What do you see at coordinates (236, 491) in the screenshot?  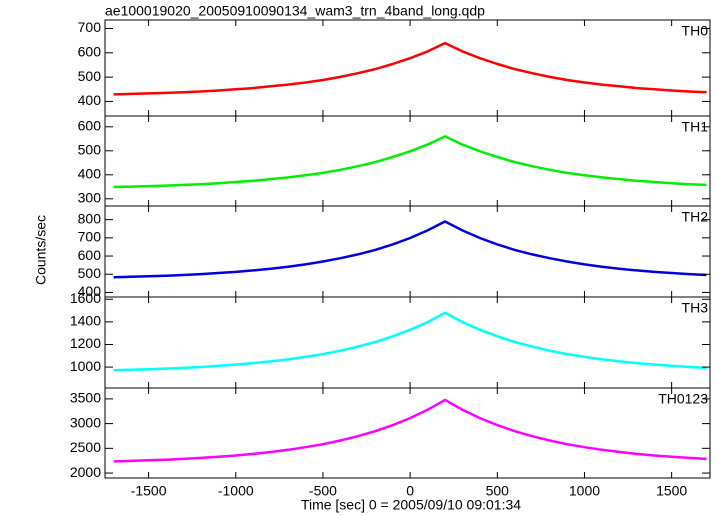 I see `x-tick-label: -1000` at bounding box center [236, 491].